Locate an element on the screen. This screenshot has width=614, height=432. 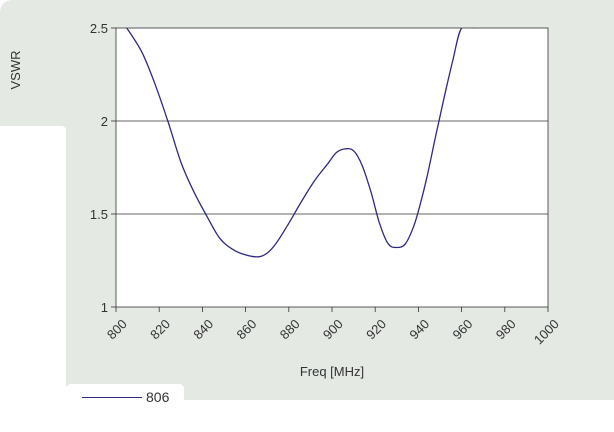
y-tick-label-2: 2 is located at coordinates (104, 121).